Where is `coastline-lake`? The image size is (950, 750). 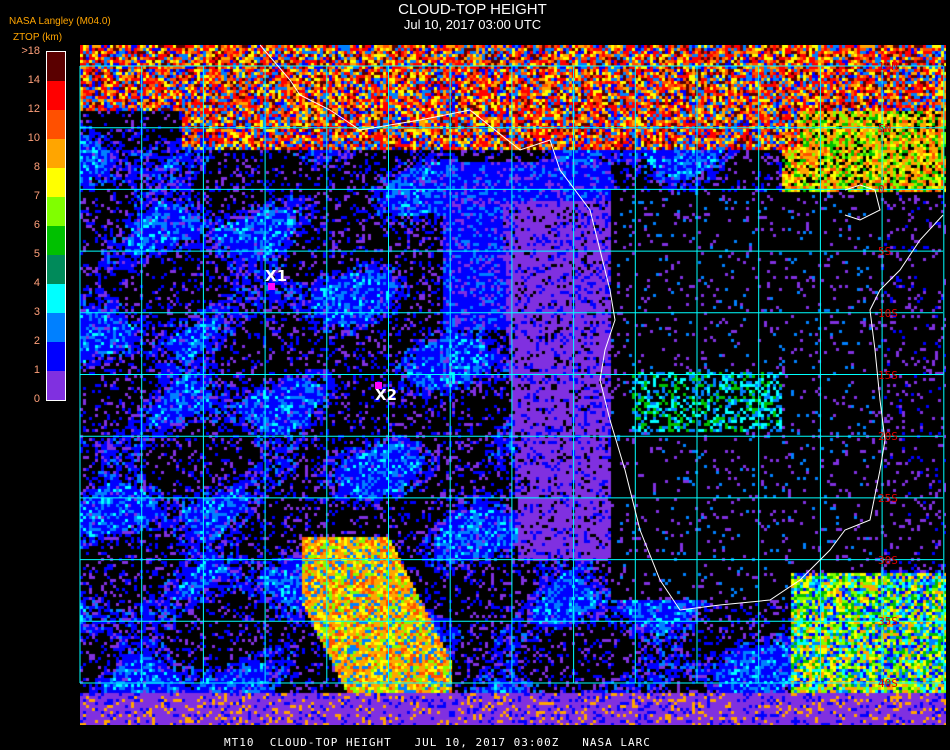 coastline-lake is located at coordinates (862, 202).